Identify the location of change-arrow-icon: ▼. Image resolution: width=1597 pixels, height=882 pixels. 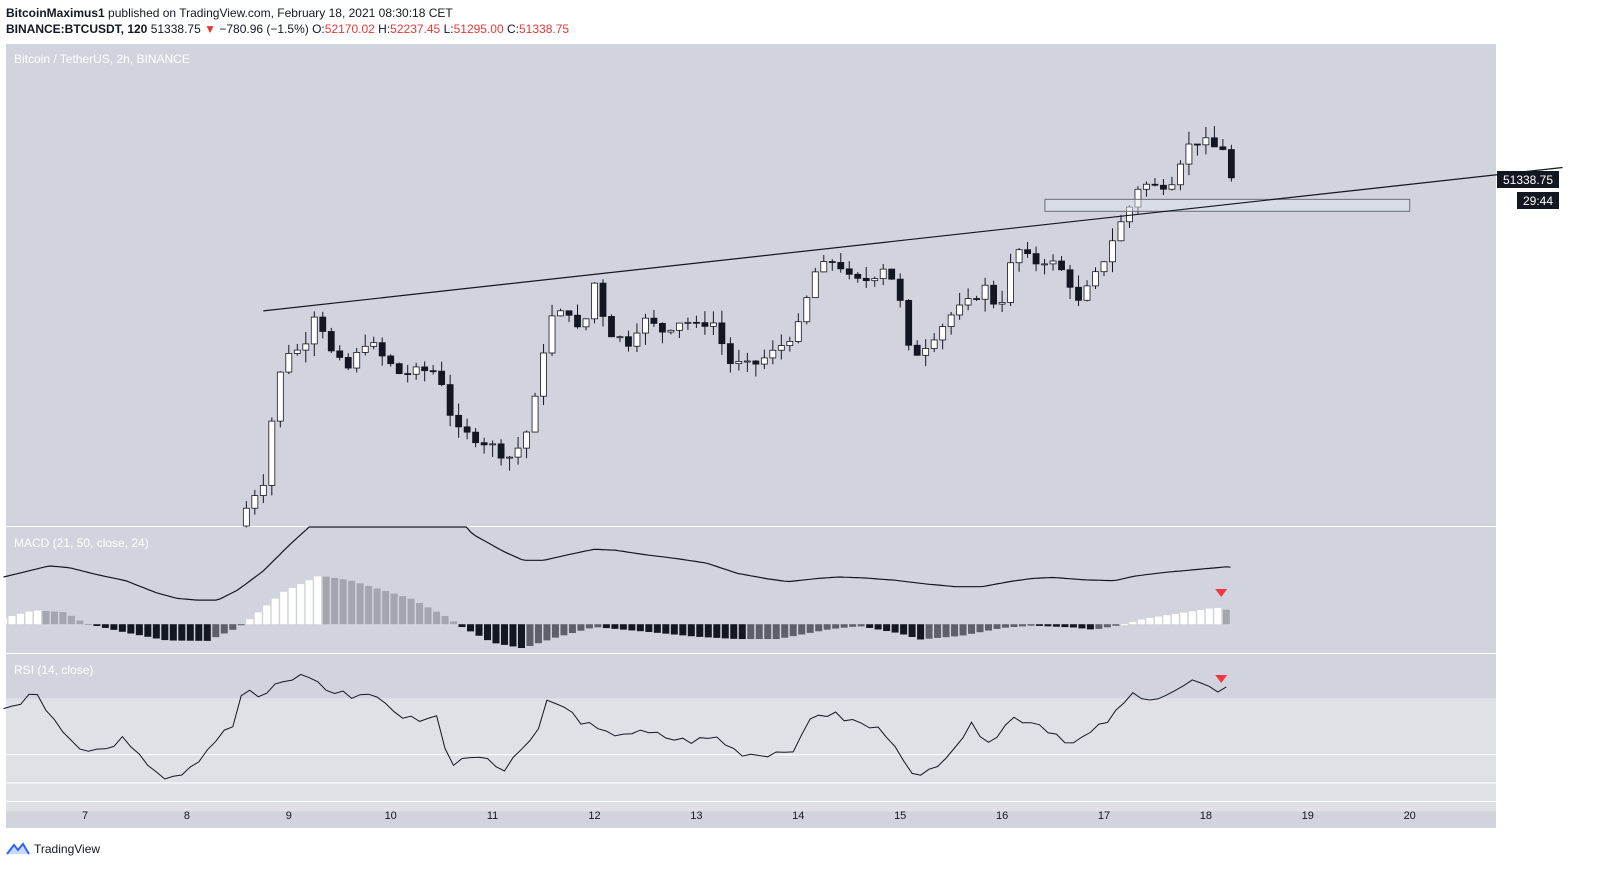
(210, 29).